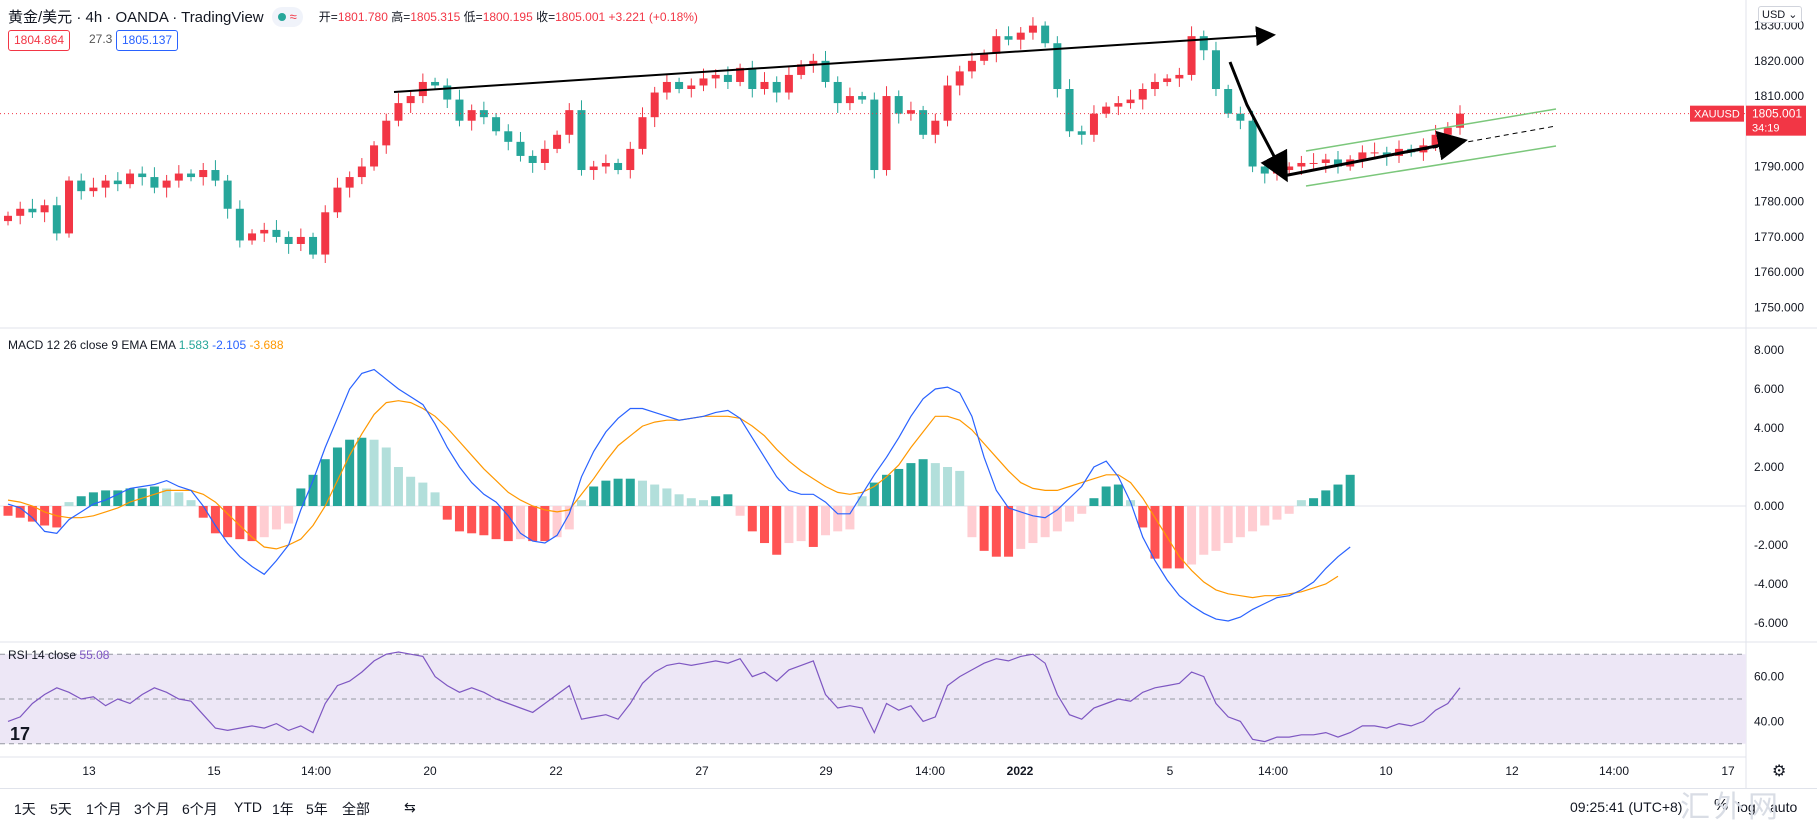  What do you see at coordinates (317, 809) in the screenshot?
I see `timeframe-7: 5年` at bounding box center [317, 809].